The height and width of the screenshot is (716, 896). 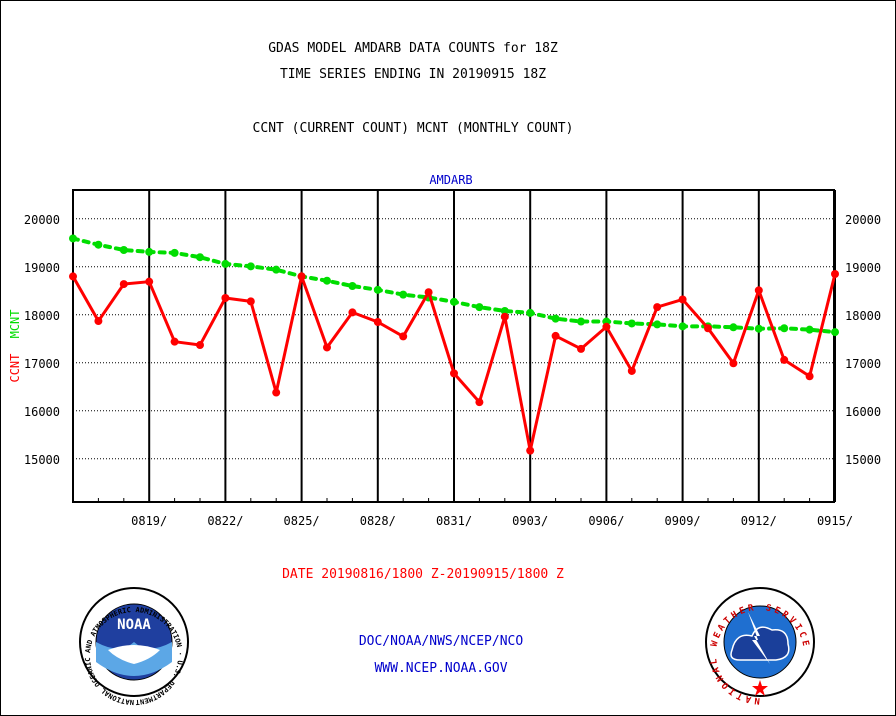 I want to click on footer-doc-line: DOC/NOAA/NWS/NCEP/NCO, so click(x=441, y=641).